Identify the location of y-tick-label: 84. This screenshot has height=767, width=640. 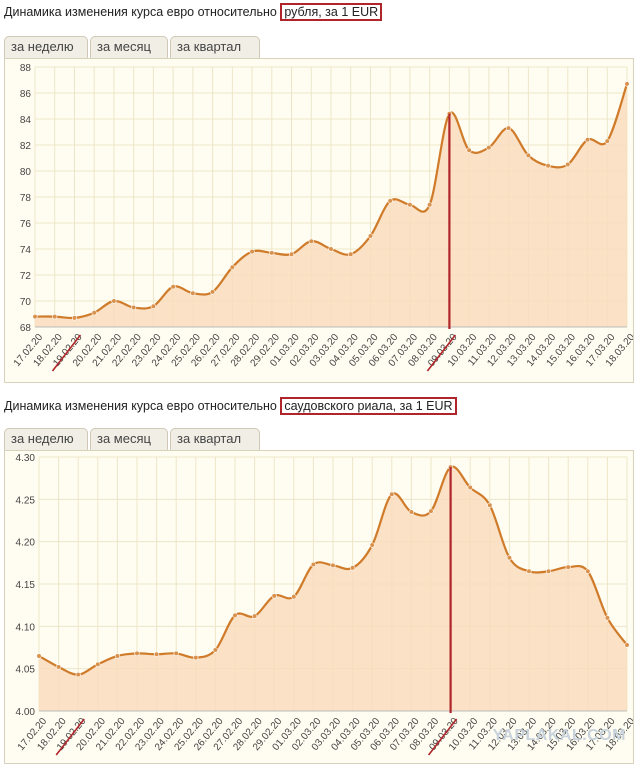
(26, 120).